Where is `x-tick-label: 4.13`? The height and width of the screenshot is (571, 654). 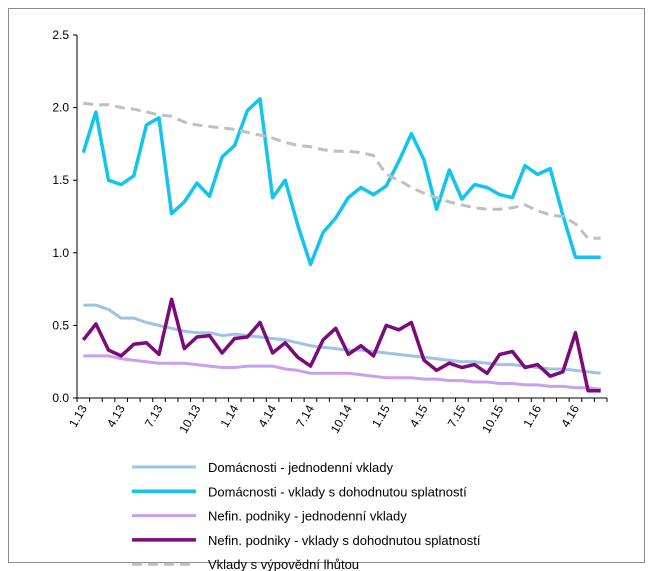 x-tick-label: 4.13 is located at coordinates (116, 416).